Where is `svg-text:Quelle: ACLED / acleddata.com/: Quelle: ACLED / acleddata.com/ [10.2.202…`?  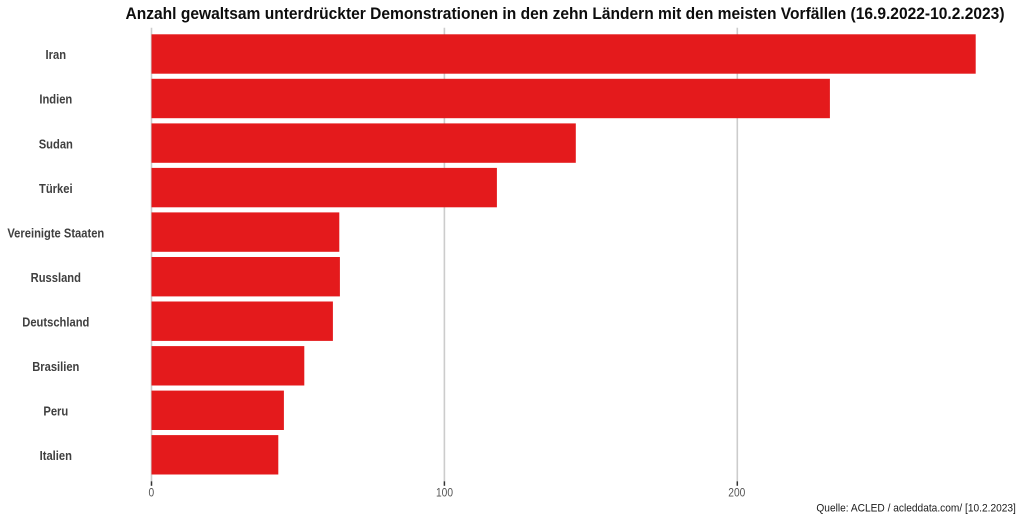
svg-text:Quelle: ACLED / acleddata.com/: Quelle: ACLED / acleddata.com/ [10.2.202… is located at coordinates (916, 508).